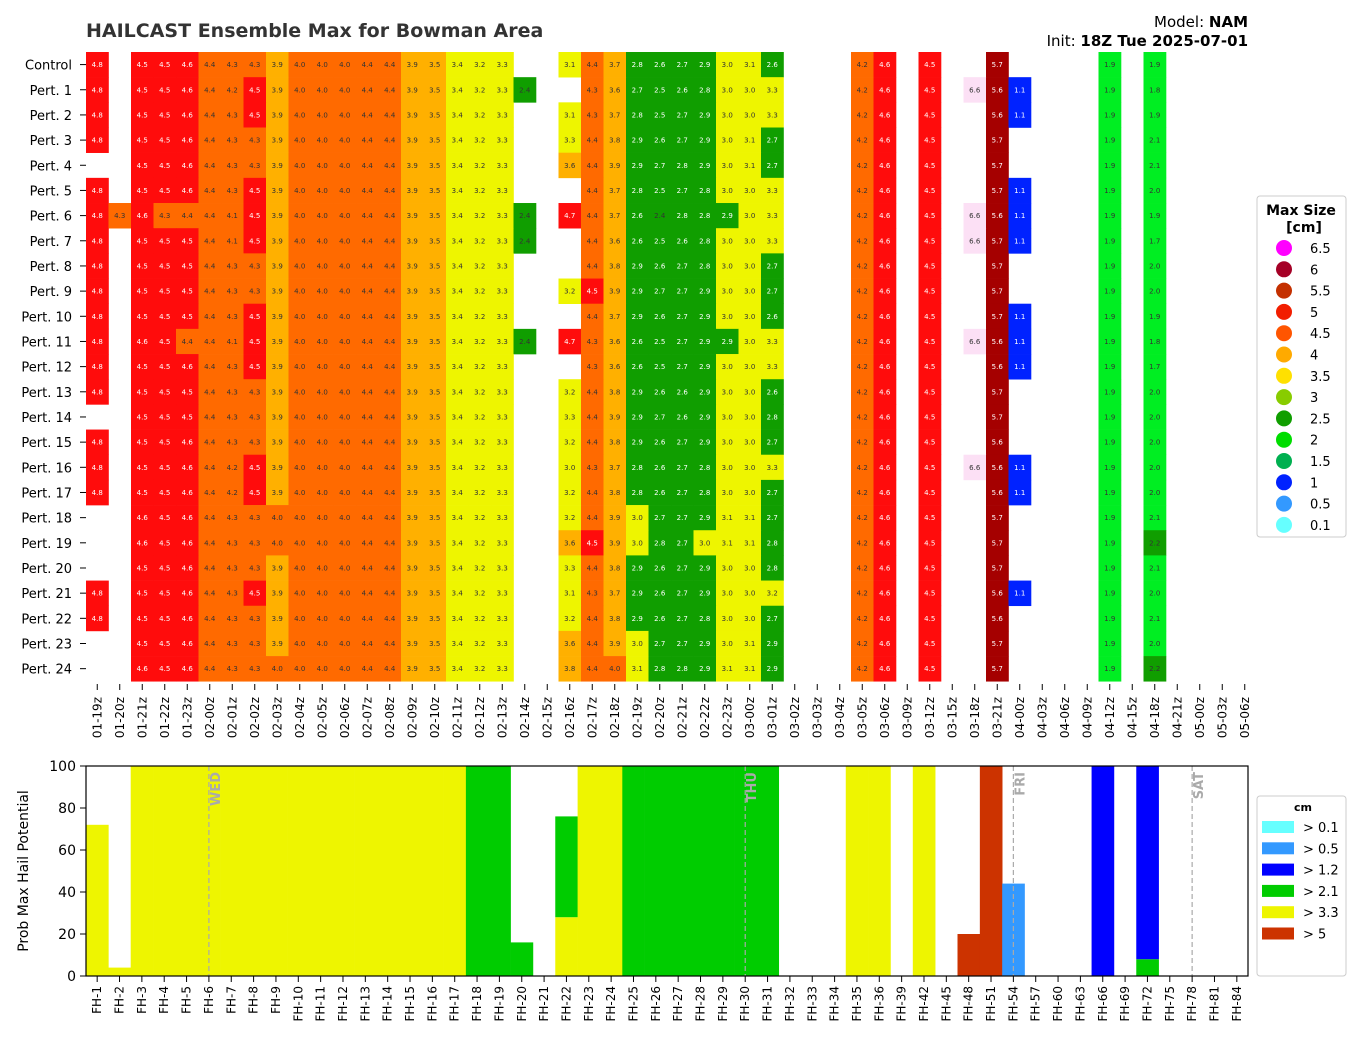 This screenshot has width=1364, height=1049. I want to click on column-label: 04-09z, so click(1087, 717).